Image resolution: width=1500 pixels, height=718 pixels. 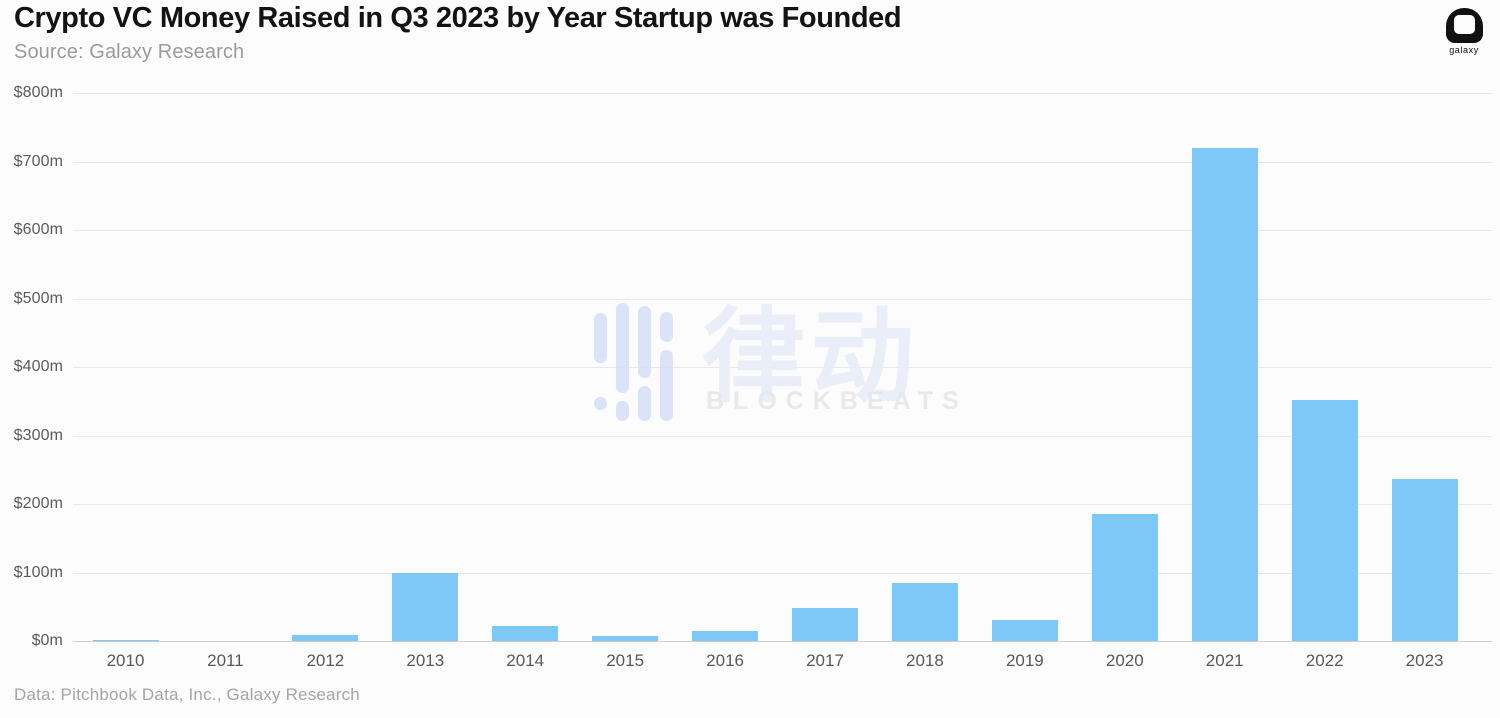 I want to click on bar-2019, so click(x=1024, y=630).